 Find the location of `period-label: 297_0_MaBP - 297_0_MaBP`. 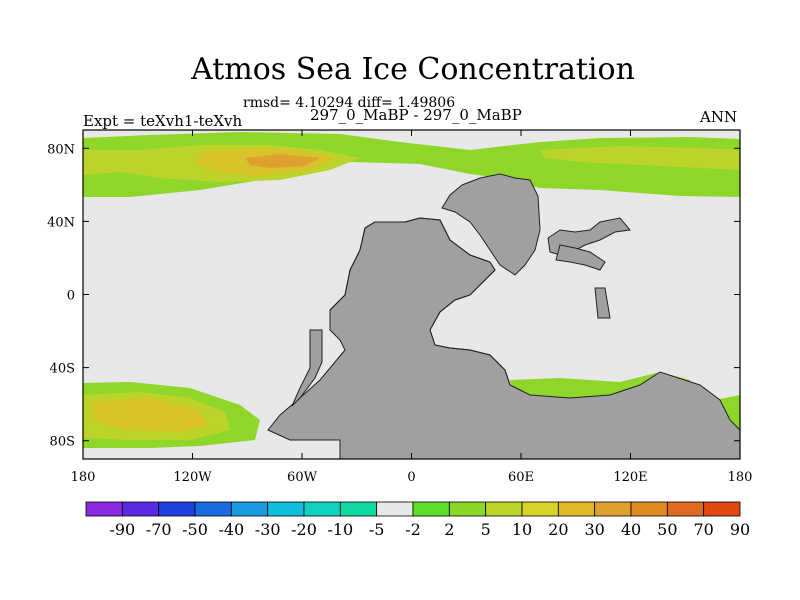

period-label: 297_0_MaBP - 297_0_MaBP is located at coordinates (416, 115).